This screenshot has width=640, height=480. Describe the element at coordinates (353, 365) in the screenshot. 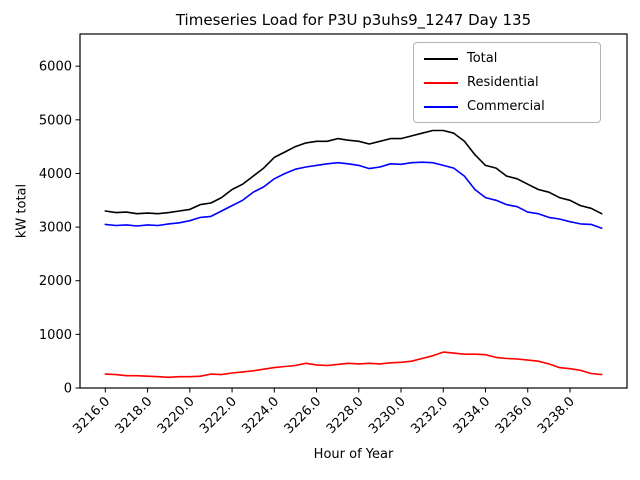

I see `series-line-residential` at that location.